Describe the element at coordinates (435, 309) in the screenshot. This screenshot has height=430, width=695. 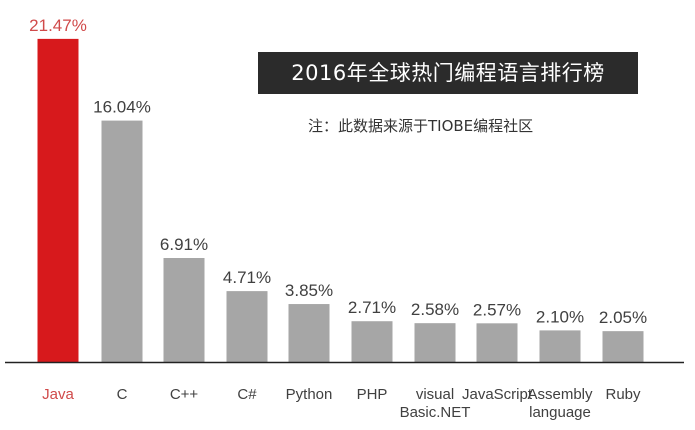
I see `value-label: 2.58%` at that location.